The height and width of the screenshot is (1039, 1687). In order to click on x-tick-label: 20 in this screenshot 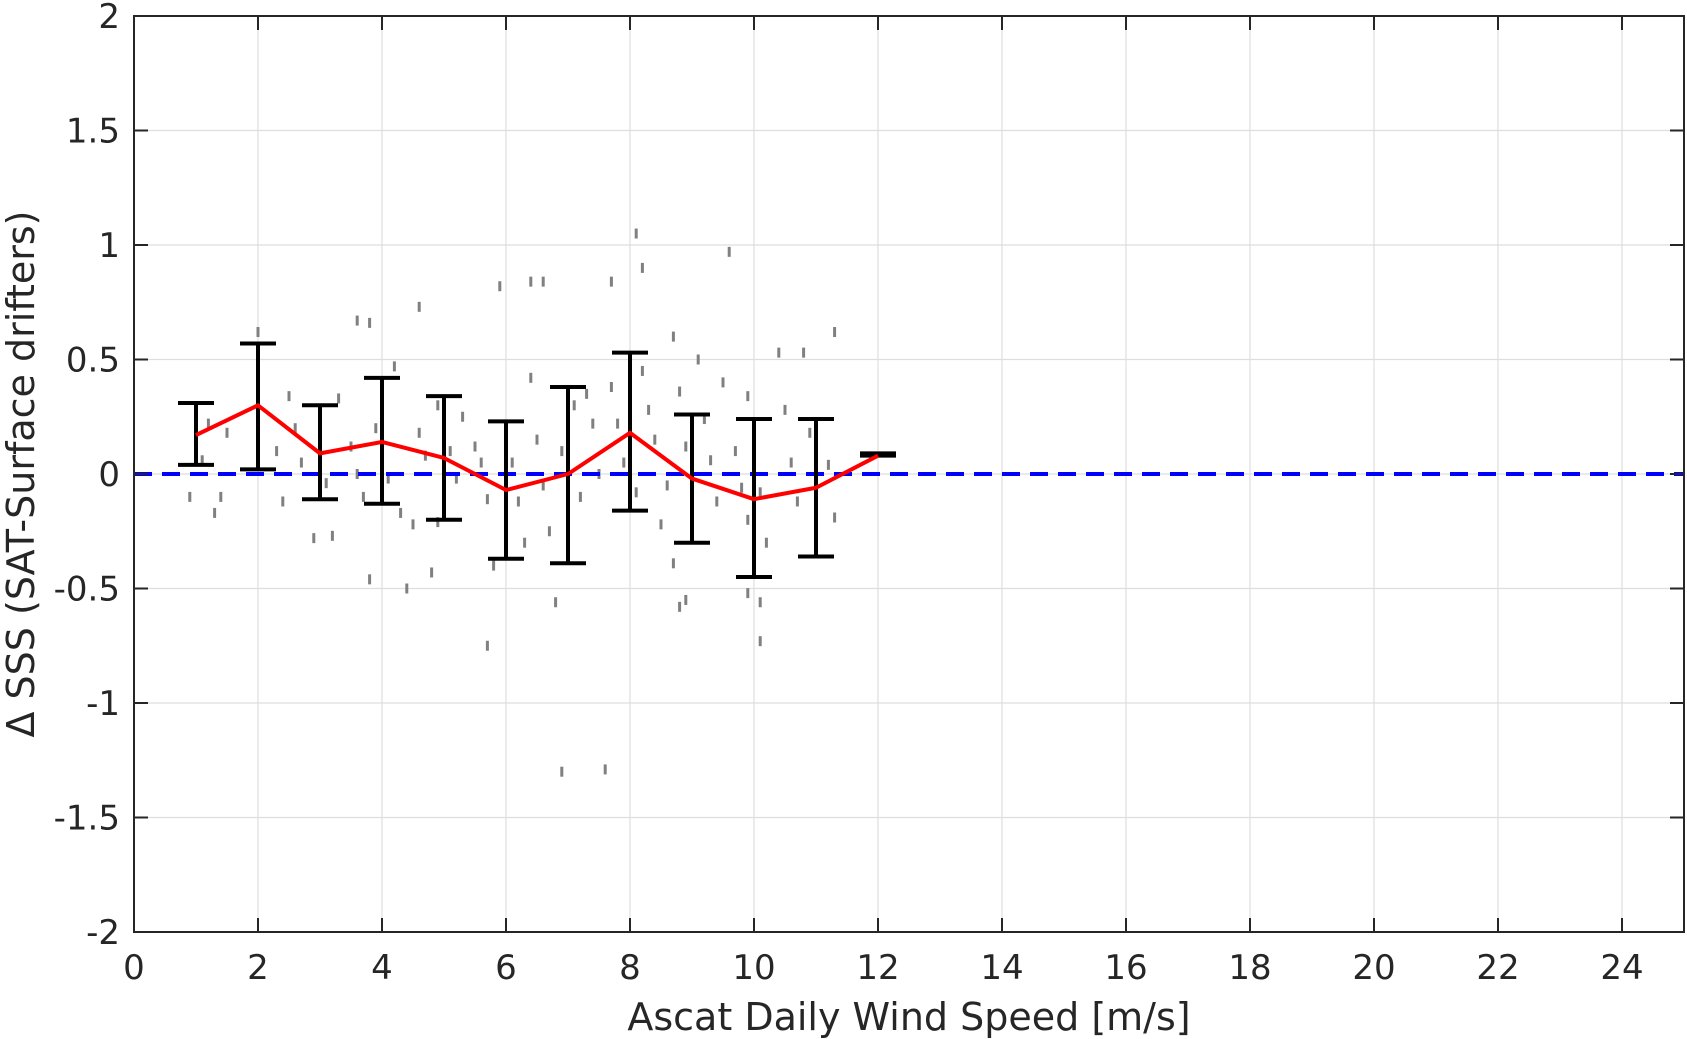, I will do `click(1373, 968)`.